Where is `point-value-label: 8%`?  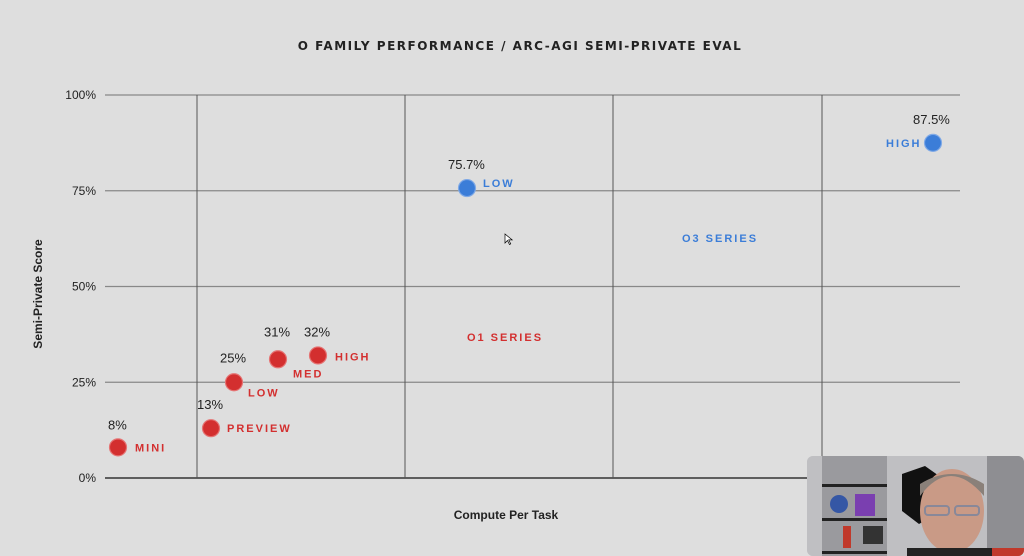 point-value-label: 8% is located at coordinates (117, 424).